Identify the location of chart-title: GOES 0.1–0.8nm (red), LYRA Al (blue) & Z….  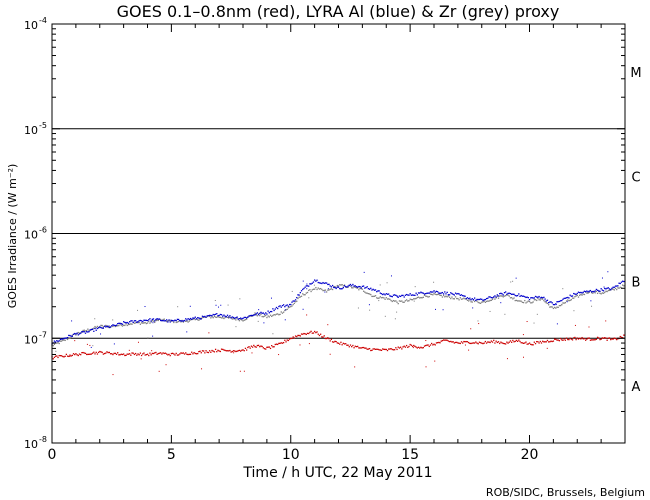
(338, 11).